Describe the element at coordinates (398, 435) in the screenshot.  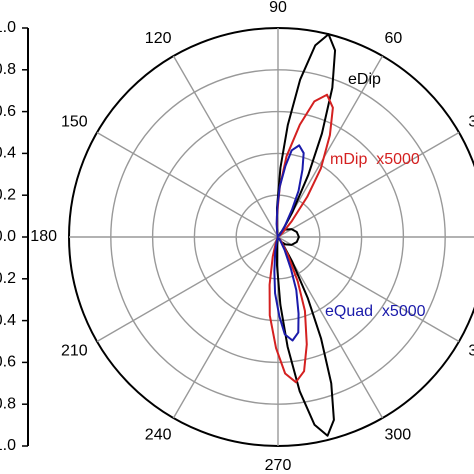
I see `angle-label: 300` at that location.